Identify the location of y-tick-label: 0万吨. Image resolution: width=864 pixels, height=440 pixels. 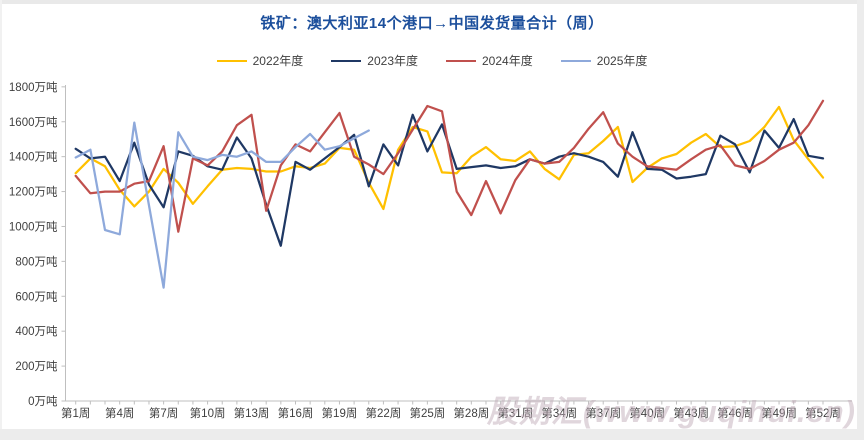
(43, 401).